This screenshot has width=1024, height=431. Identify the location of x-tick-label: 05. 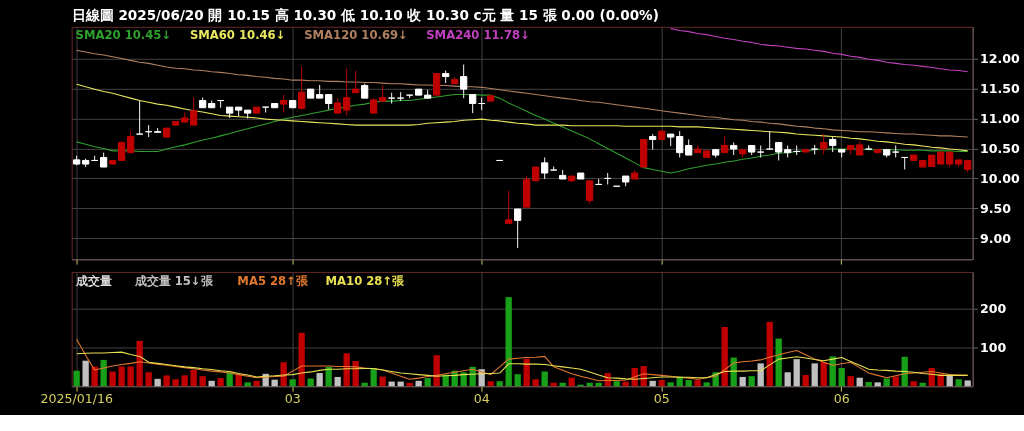
(661, 399).